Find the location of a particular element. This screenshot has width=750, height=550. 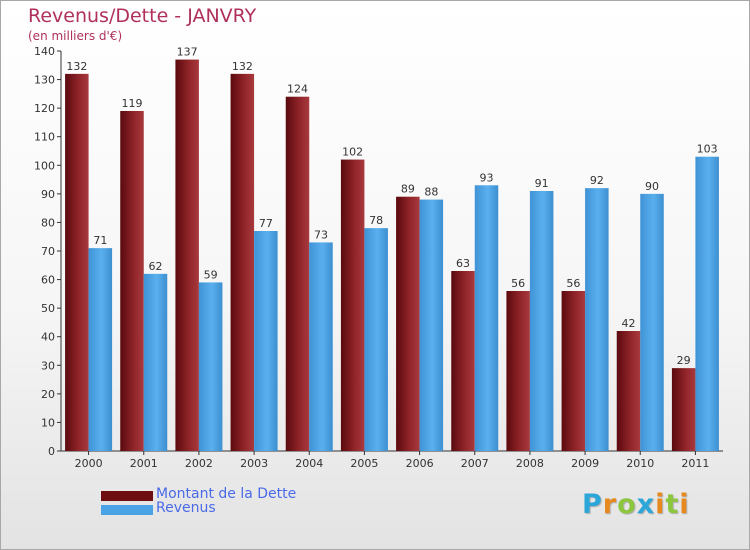

y-tick-label: 70 is located at coordinates (48, 251).